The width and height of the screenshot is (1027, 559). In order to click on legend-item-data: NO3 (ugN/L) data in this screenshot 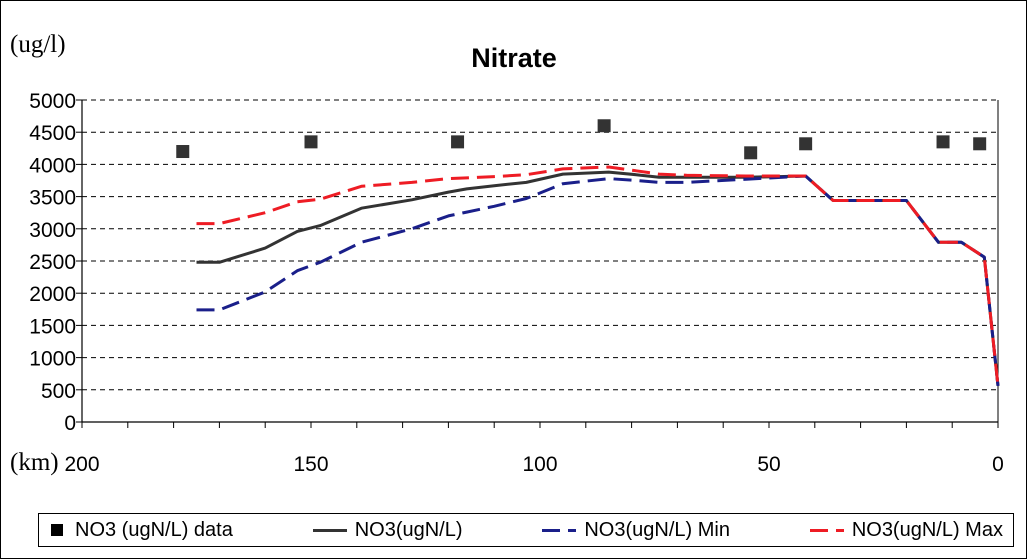, I will do `click(142, 530)`.